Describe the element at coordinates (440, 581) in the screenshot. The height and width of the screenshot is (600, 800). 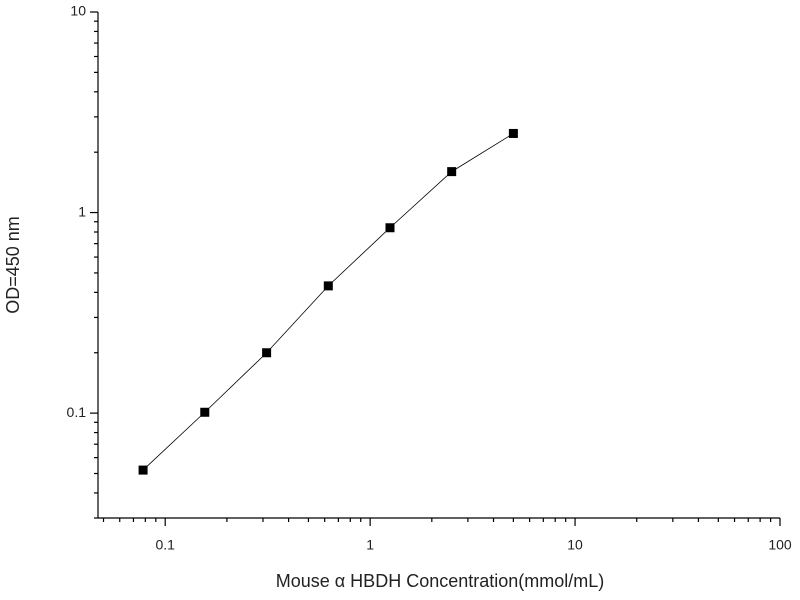
I see `x-axis-label: Mouse α HBDH Concentration(mmol/mL)` at that location.